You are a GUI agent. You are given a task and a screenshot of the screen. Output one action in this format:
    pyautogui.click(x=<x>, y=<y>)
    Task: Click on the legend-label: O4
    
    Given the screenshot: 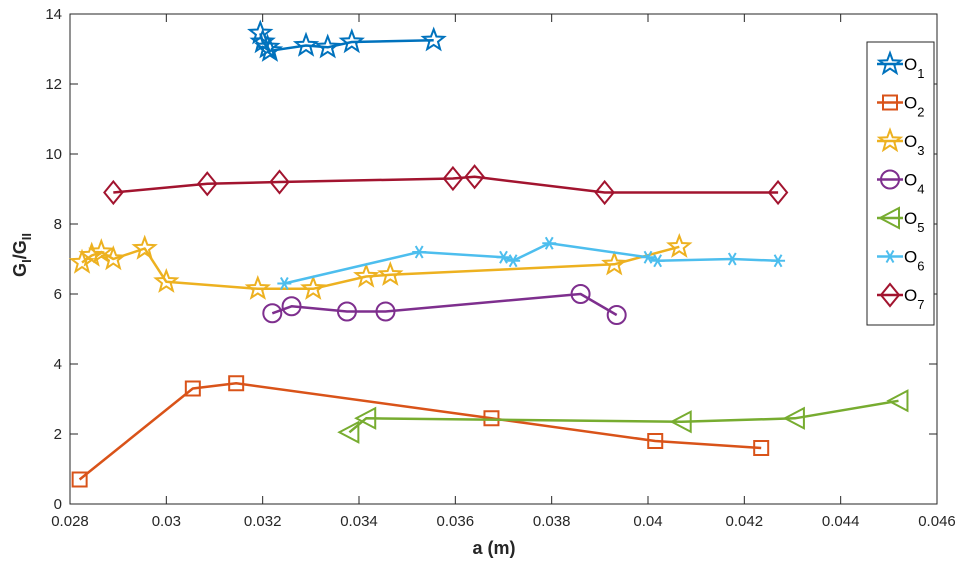 What is the action you would take?
    pyautogui.click(x=914, y=184)
    